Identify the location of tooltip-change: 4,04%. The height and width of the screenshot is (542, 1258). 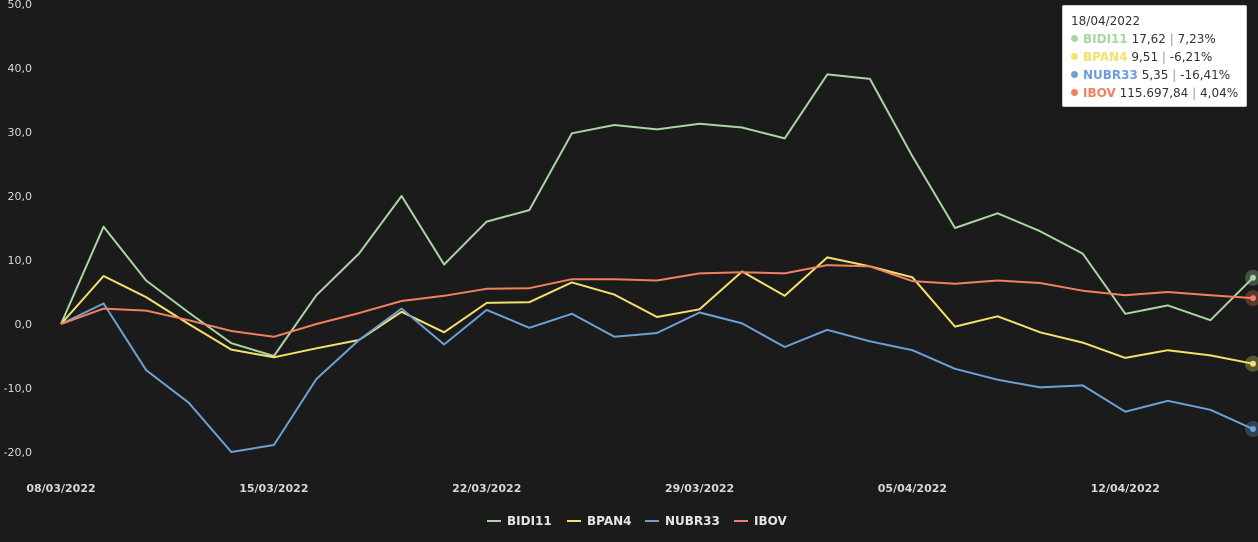
(1219, 93).